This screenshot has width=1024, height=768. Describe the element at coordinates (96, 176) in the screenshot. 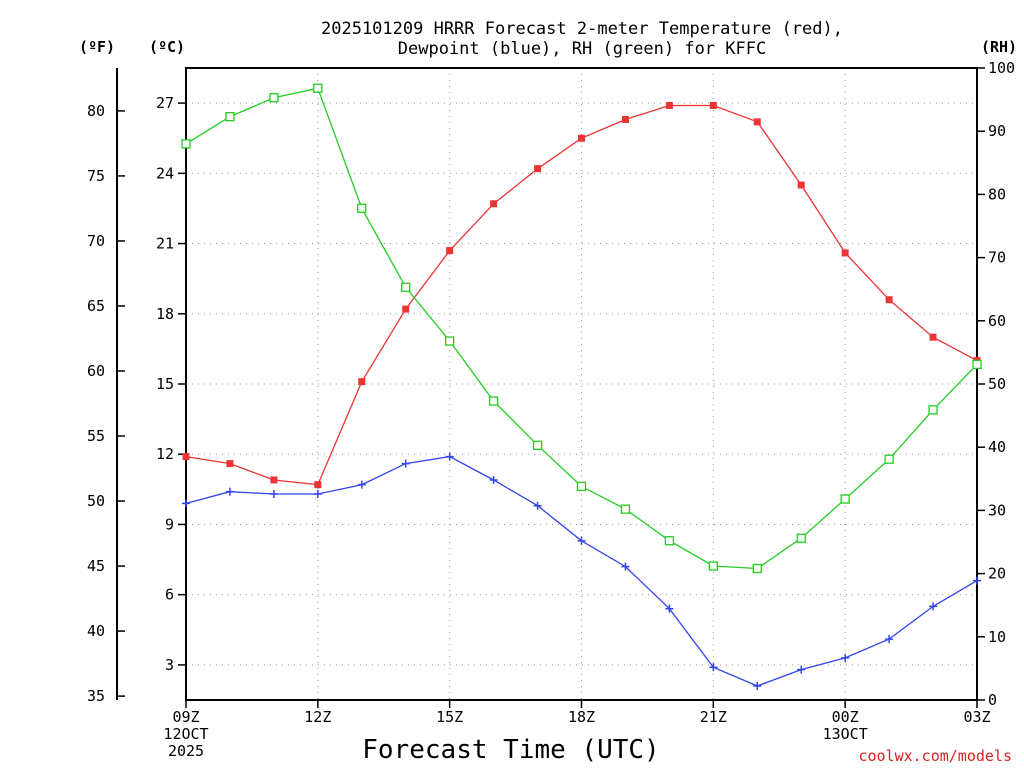

I see `fahrenheit-tick-label: 75` at that location.